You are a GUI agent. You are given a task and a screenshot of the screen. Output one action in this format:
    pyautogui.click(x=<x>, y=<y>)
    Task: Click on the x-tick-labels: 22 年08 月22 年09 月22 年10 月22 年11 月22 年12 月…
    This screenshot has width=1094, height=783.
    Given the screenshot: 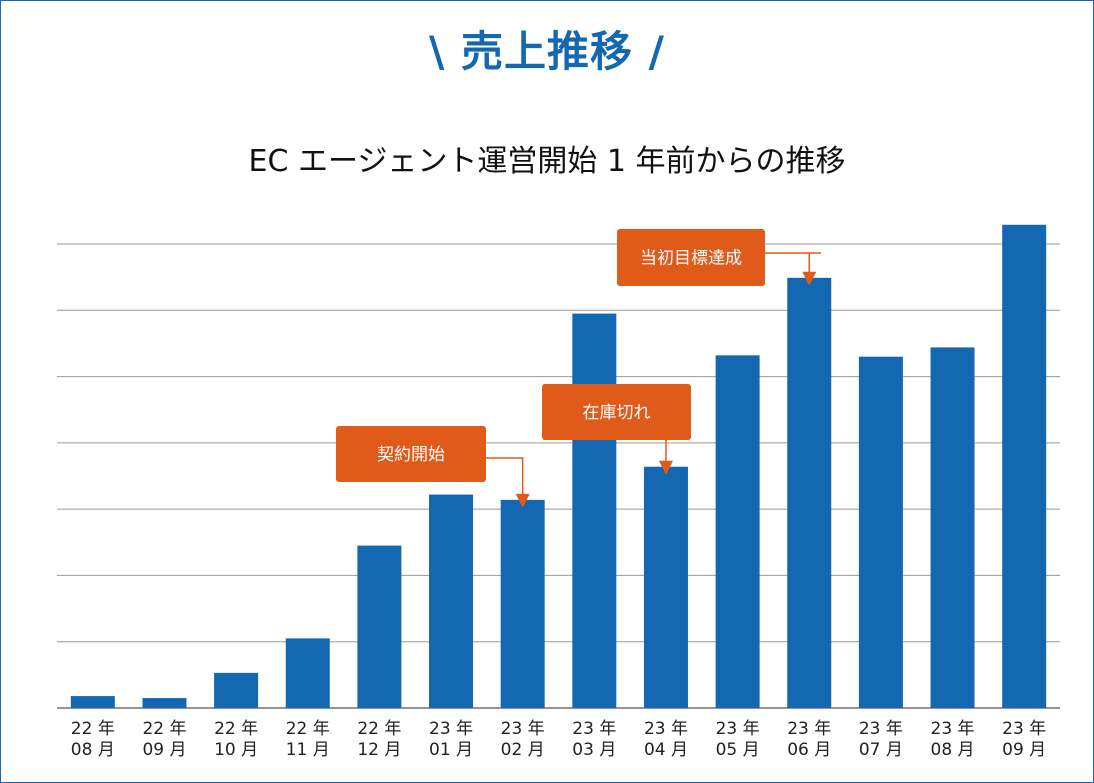 What is the action you would take?
    pyautogui.click(x=558, y=739)
    